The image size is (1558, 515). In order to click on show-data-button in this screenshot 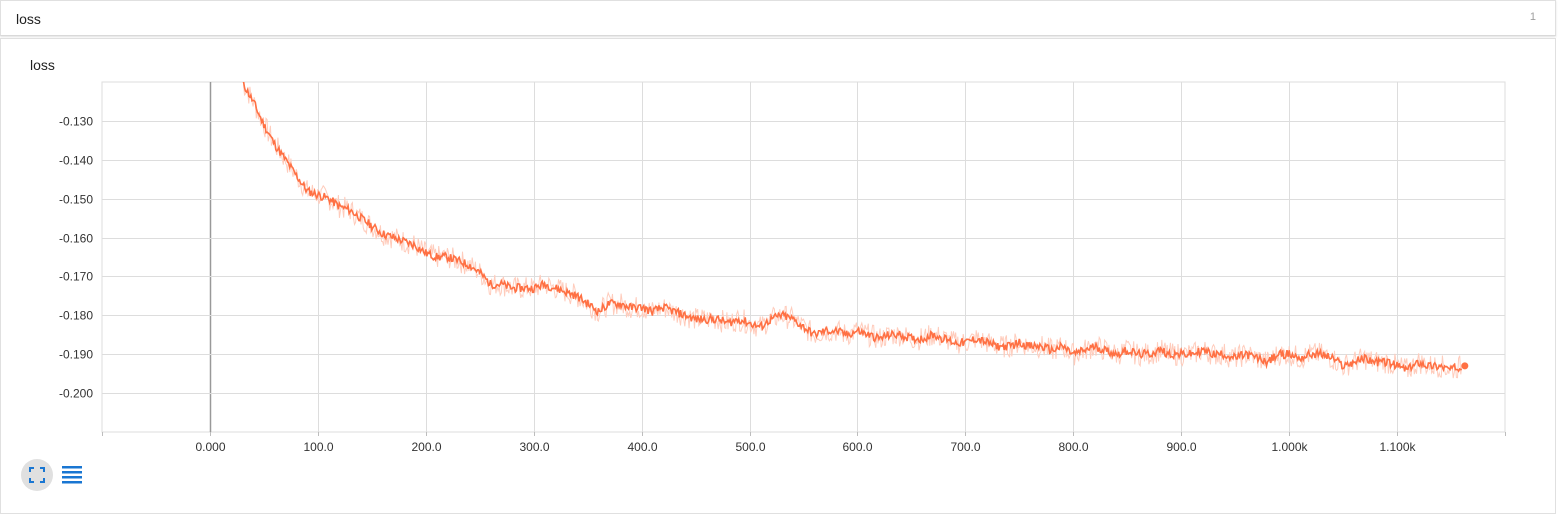, I will do `click(72, 475)`.